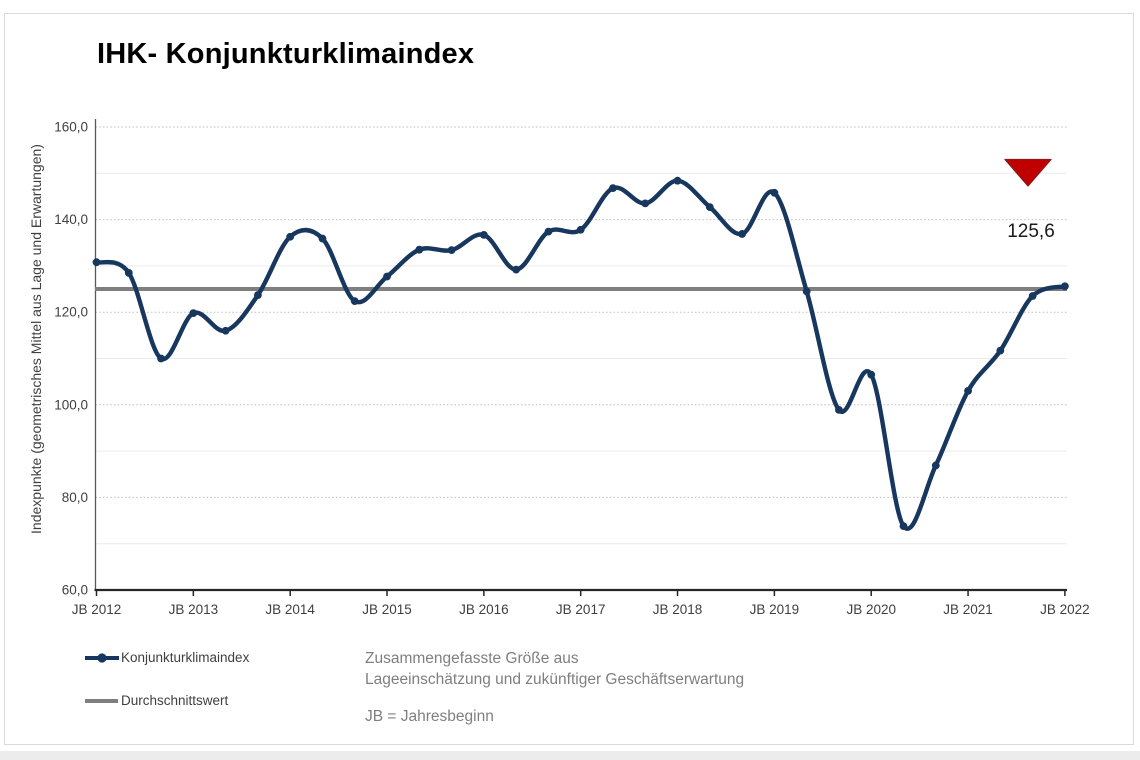 This screenshot has height=760, width=1140. Describe the element at coordinates (1065, 609) in the screenshot. I see `x-tick-label: JB 2022` at that location.